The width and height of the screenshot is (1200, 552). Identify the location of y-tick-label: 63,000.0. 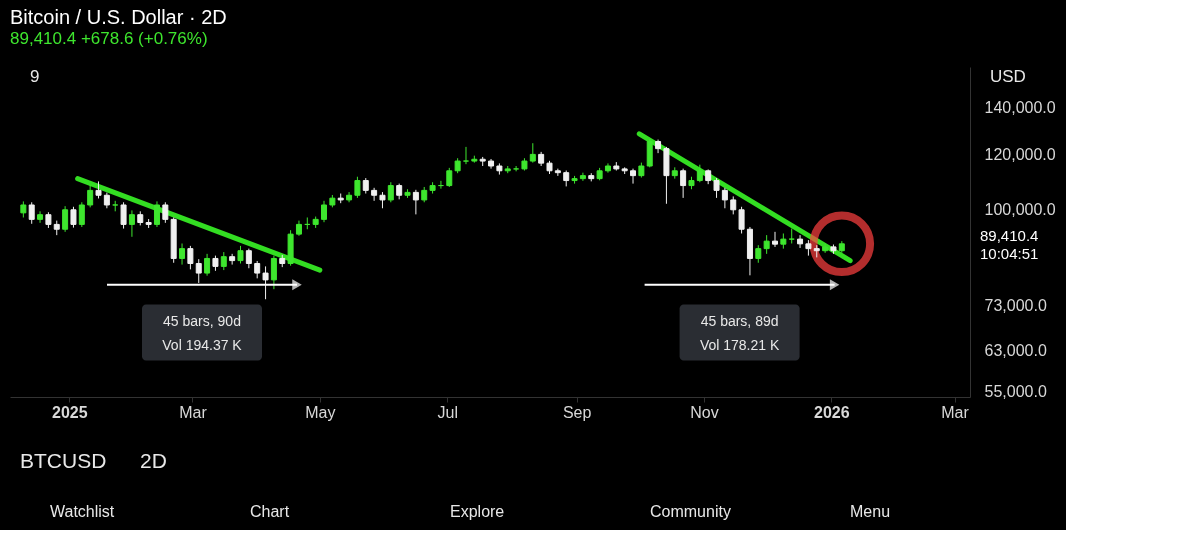
(1015, 350).